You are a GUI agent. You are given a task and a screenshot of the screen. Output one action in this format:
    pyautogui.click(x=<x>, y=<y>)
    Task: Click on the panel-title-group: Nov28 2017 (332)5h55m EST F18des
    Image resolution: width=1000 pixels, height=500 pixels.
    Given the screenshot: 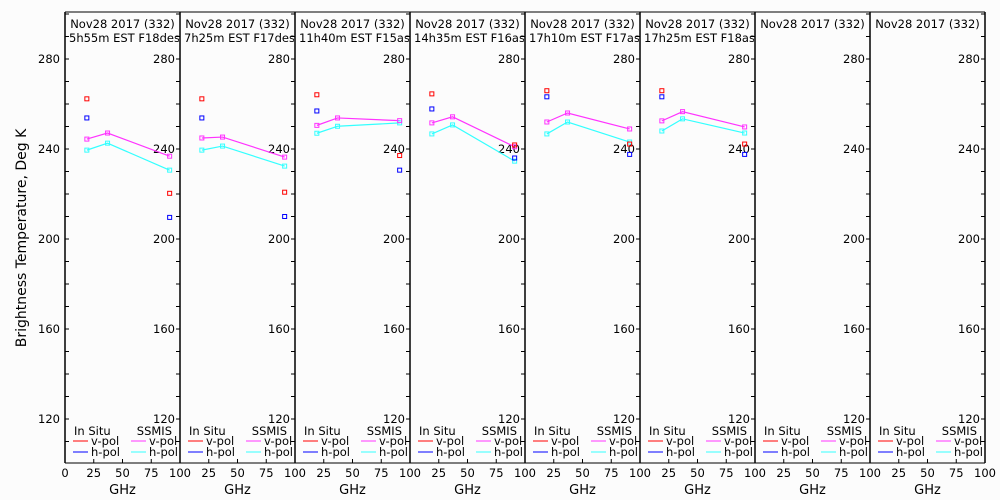 What is the action you would take?
    pyautogui.click(x=124, y=31)
    